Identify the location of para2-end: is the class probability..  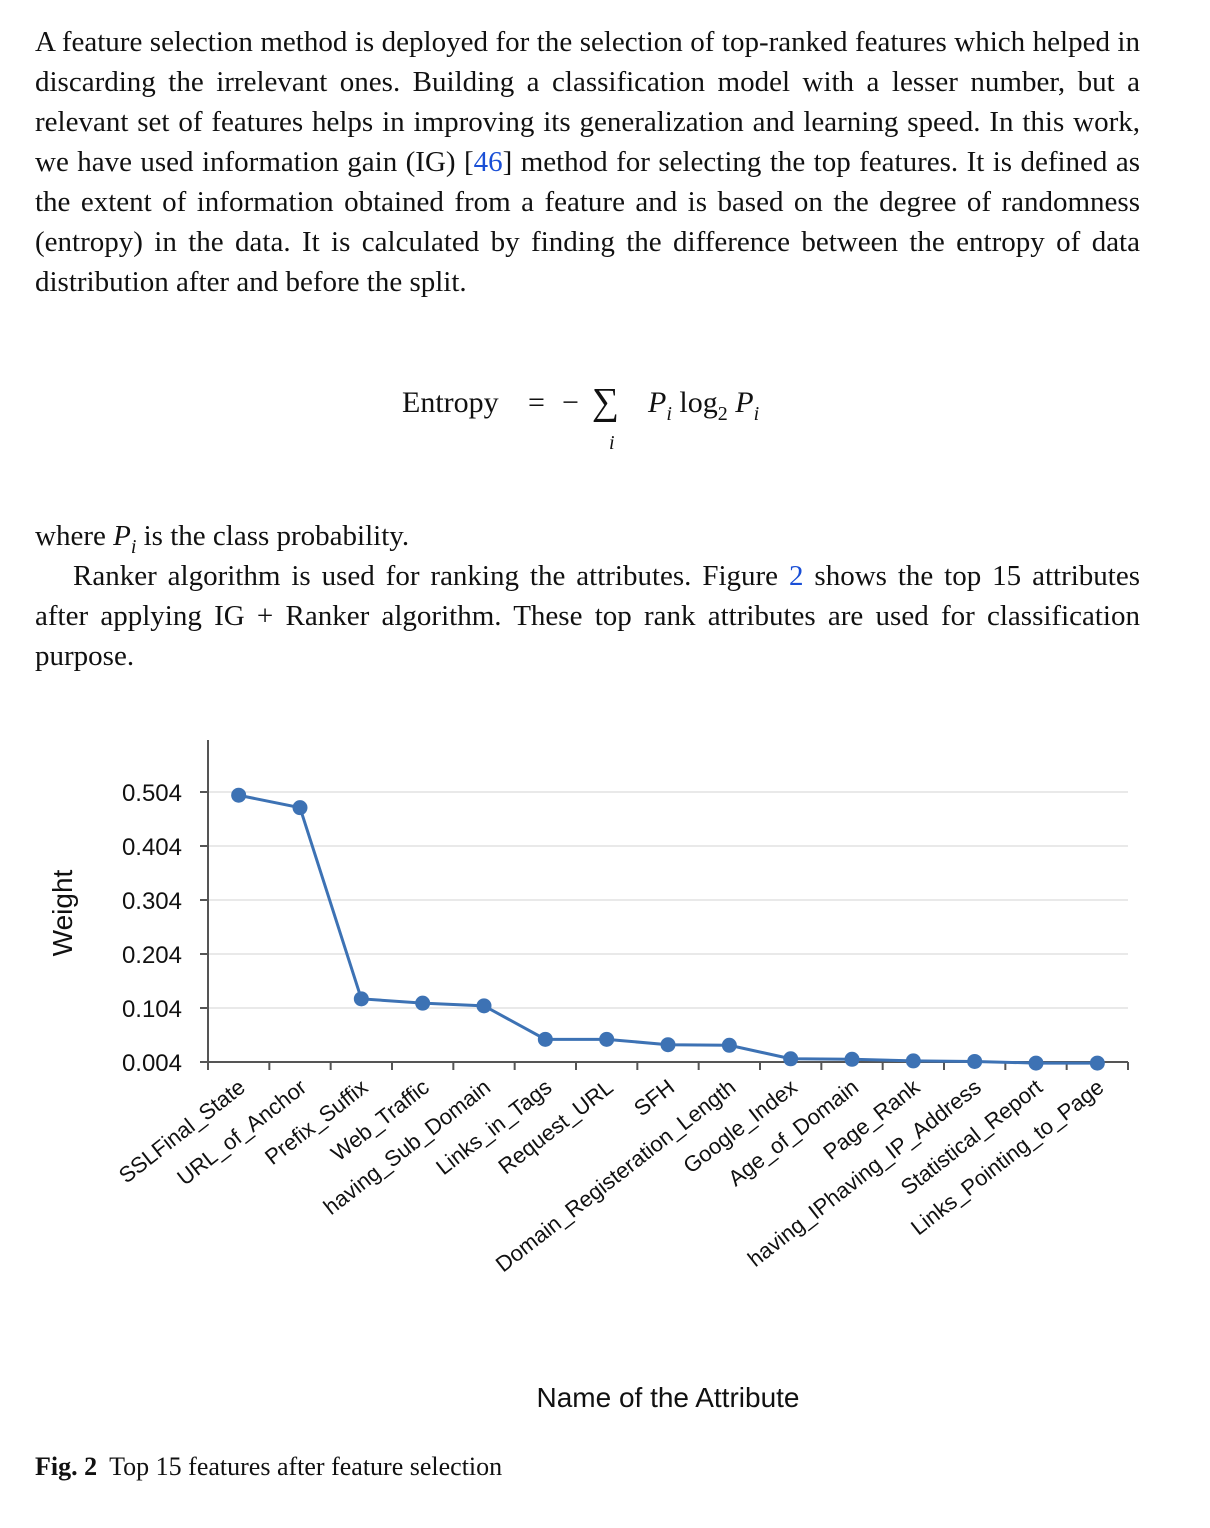
(273, 536).